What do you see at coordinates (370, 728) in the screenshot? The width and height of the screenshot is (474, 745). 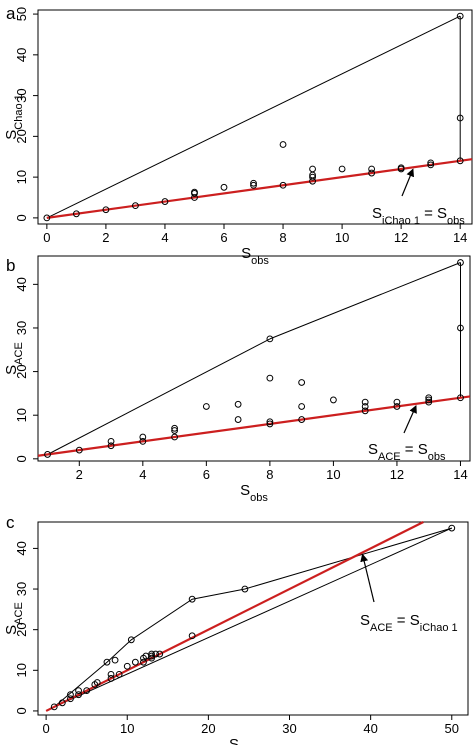 I see `x-tick-label: 40` at bounding box center [370, 728].